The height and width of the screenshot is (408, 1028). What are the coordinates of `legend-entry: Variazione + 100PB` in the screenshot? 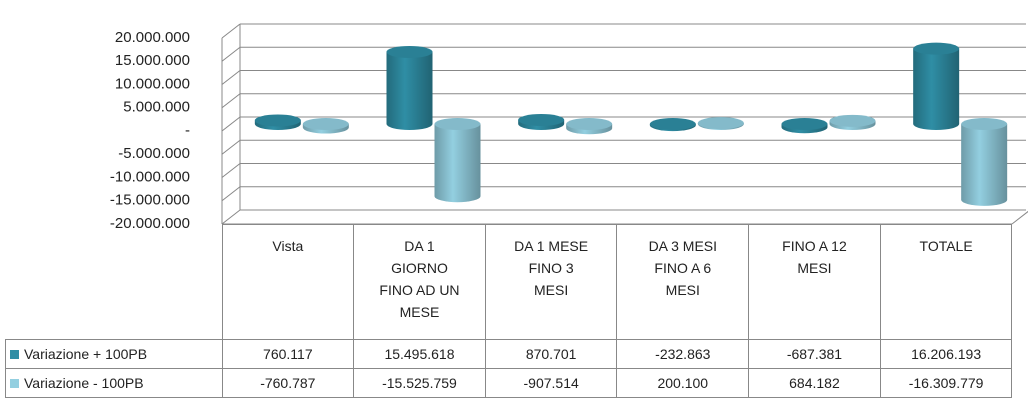 It's located at (114, 354).